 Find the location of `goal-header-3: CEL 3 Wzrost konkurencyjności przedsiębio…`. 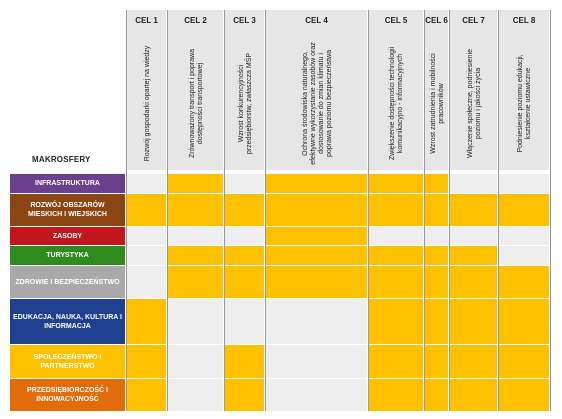

goal-header-3: CEL 3 Wzrost konkurencyjności przedsiębio… is located at coordinates (244, 90).